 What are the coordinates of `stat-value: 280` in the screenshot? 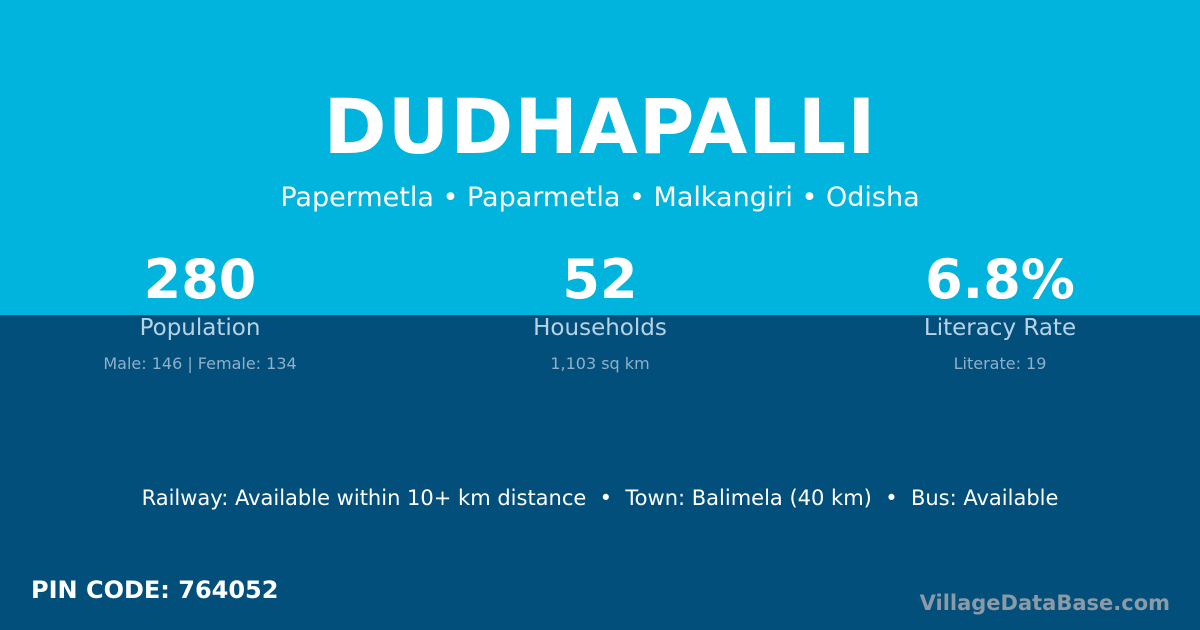 It's located at (200, 279).